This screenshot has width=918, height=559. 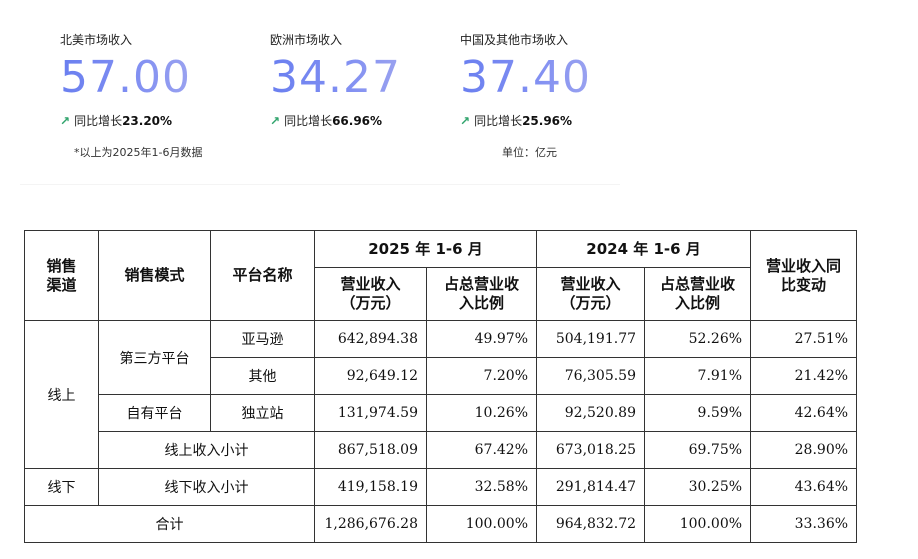 What do you see at coordinates (262, 376) in the screenshot?
I see `platform-name: 其他` at bounding box center [262, 376].